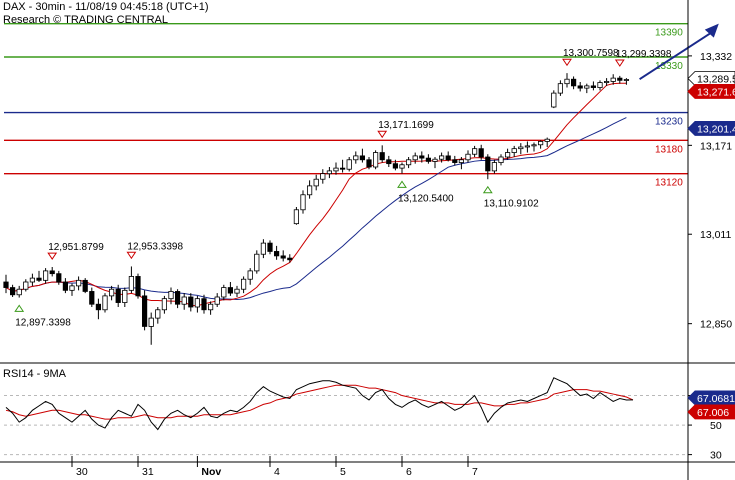 This screenshot has height=480, width=735. Describe the element at coordinates (669, 183) in the screenshot. I see `level-label-13120: 13120` at that location.